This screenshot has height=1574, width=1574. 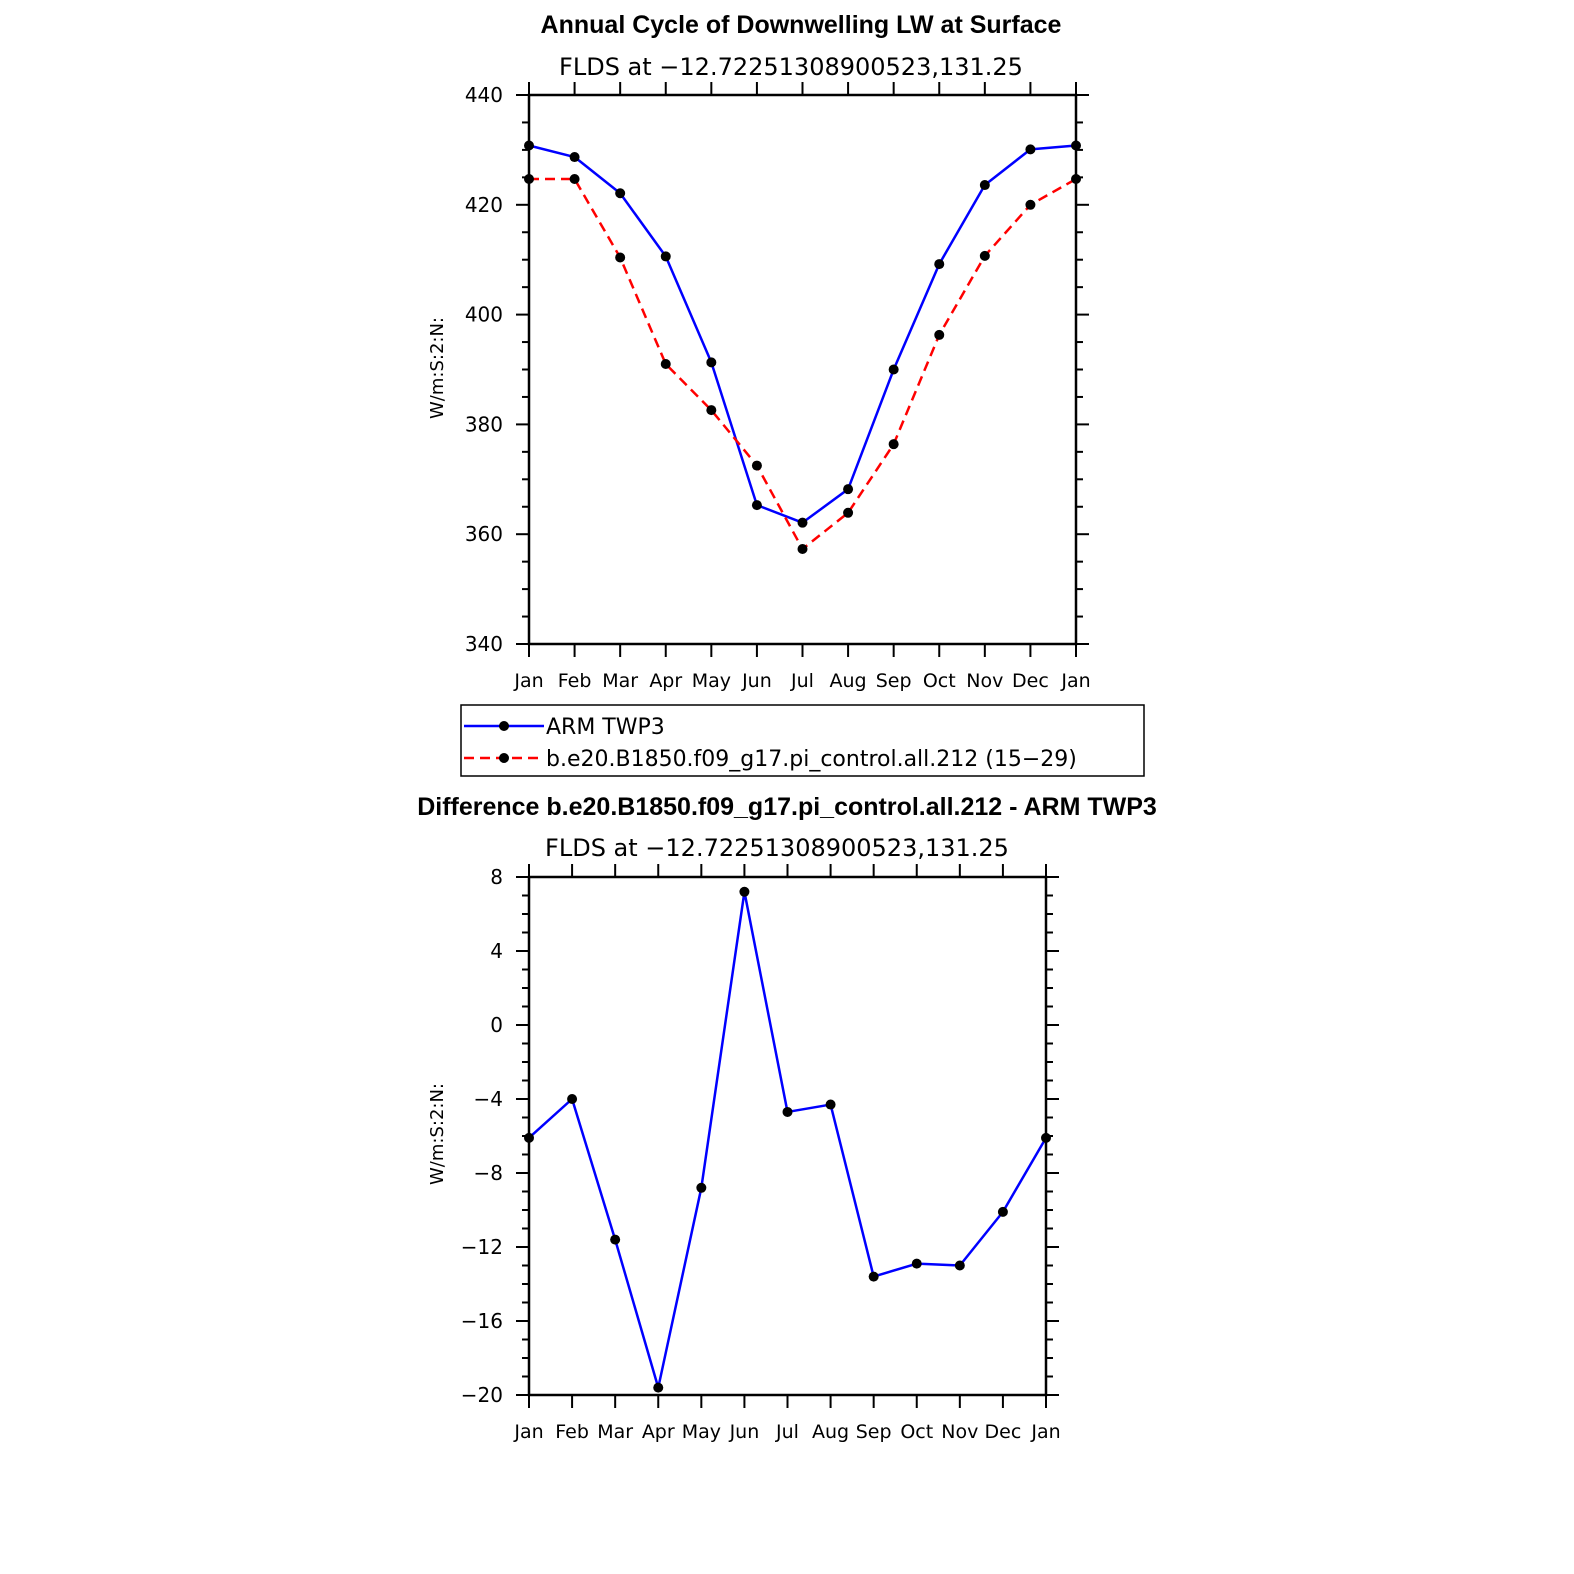 I want to click on bottom-chart-xtick-label: Nov, so click(x=959, y=1432).